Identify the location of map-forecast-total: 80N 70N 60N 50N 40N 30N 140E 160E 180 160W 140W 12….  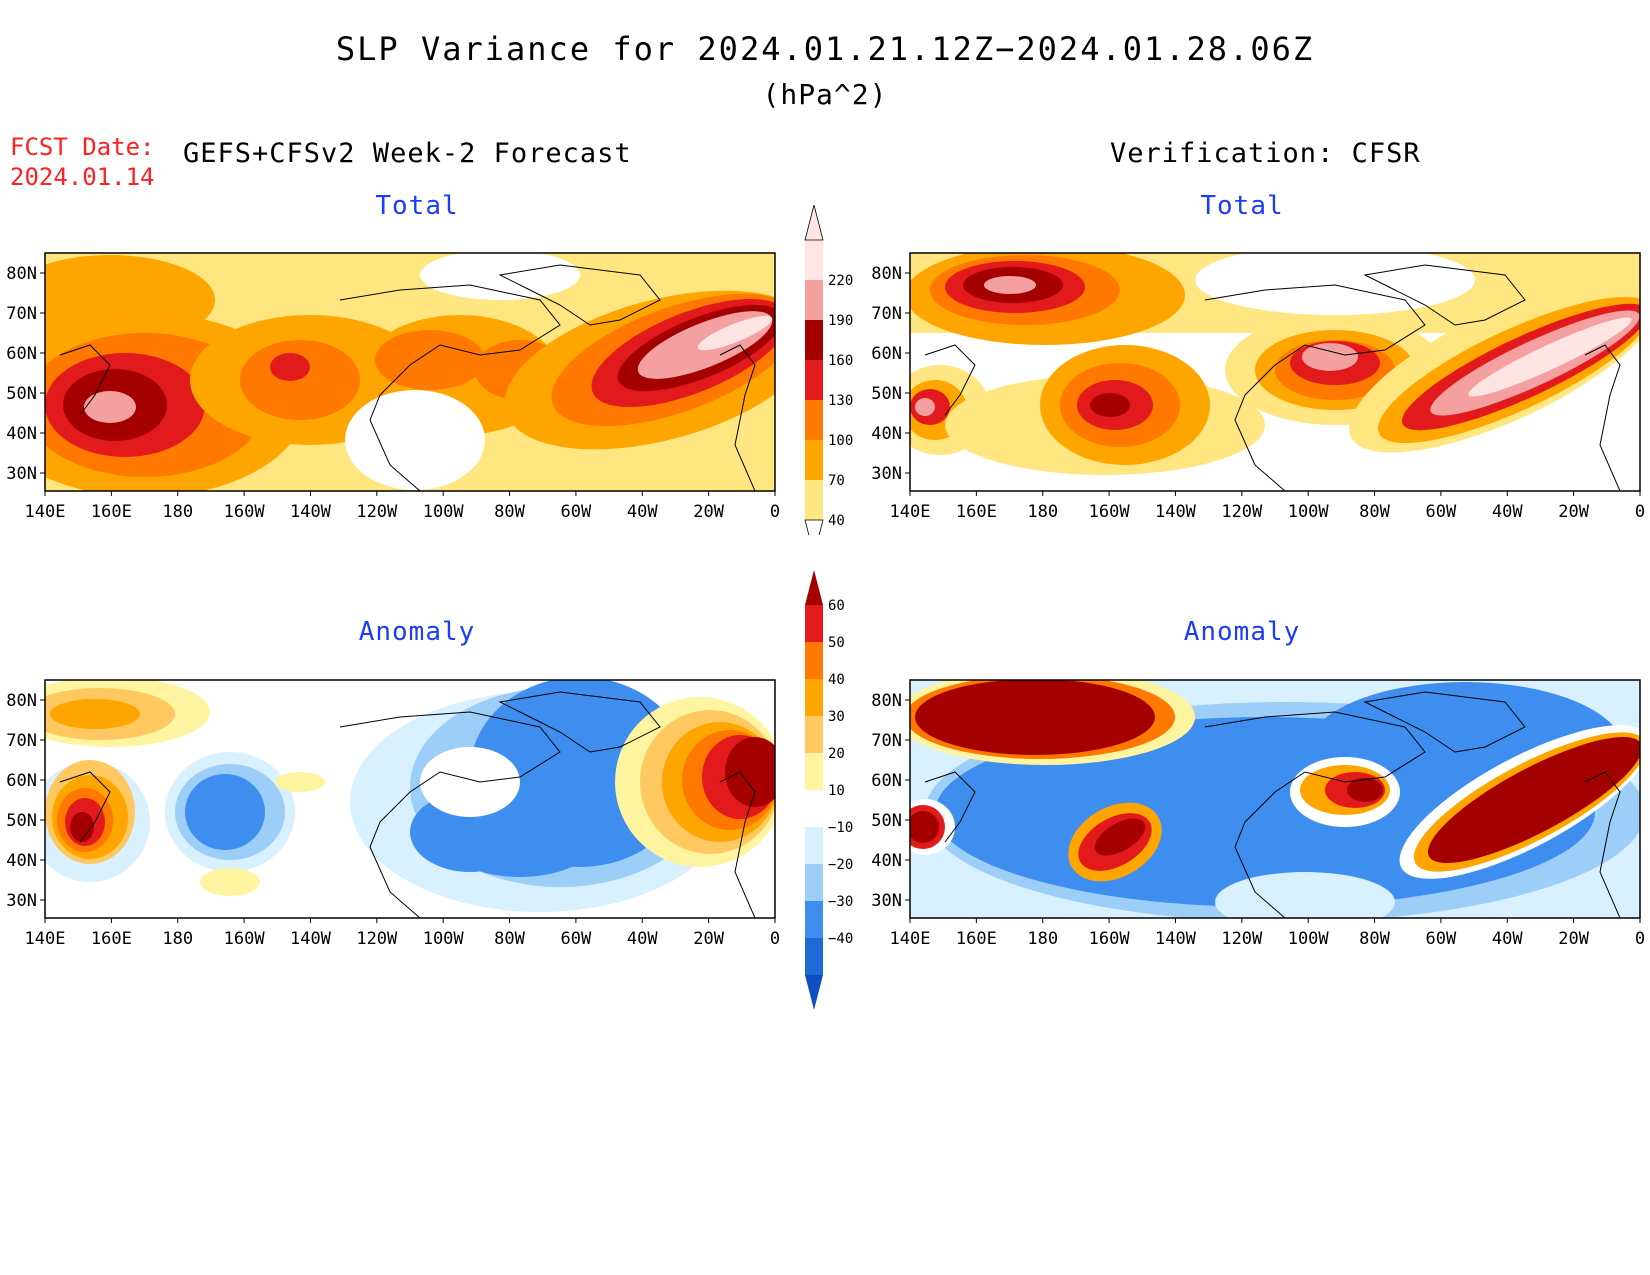
(393, 387).